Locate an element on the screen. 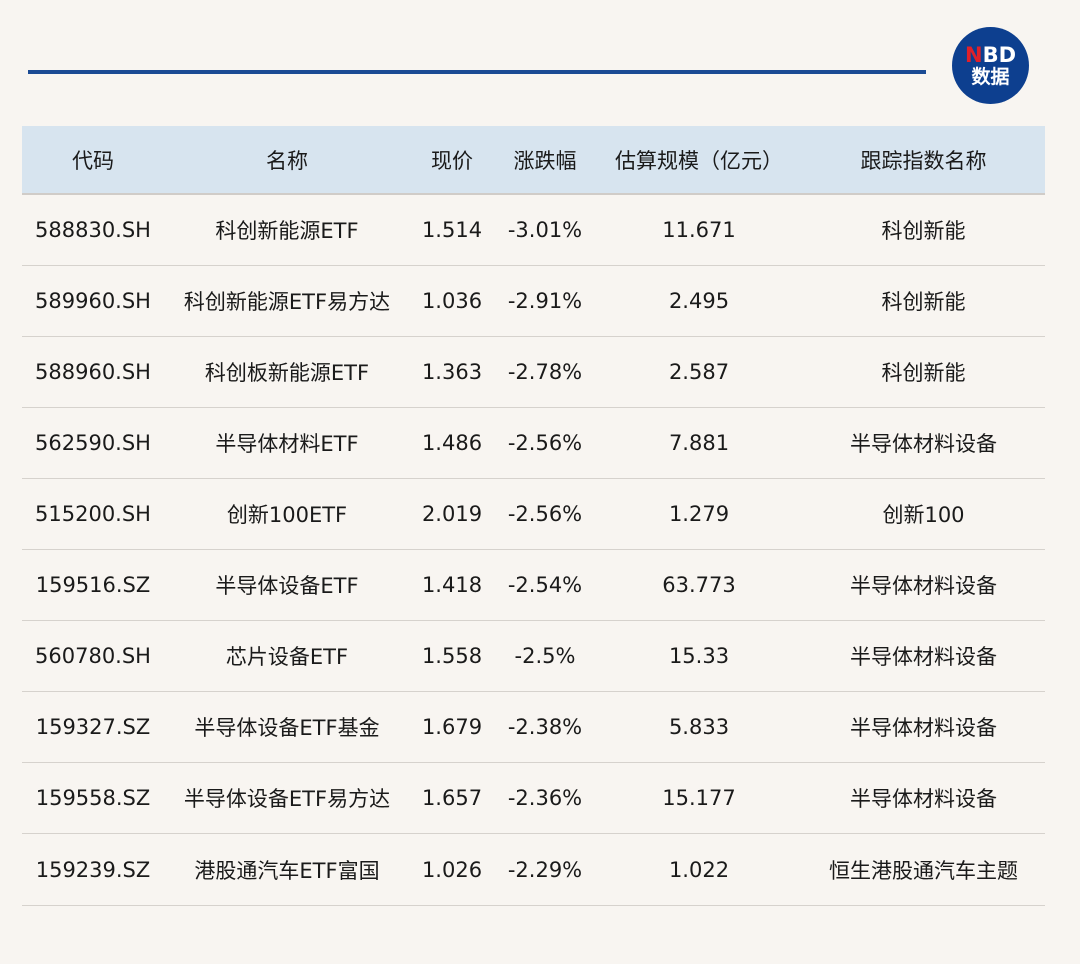 Image resolution: width=1080 pixels, height=964 pixels. header-change: 涨跌幅 is located at coordinates (545, 160).